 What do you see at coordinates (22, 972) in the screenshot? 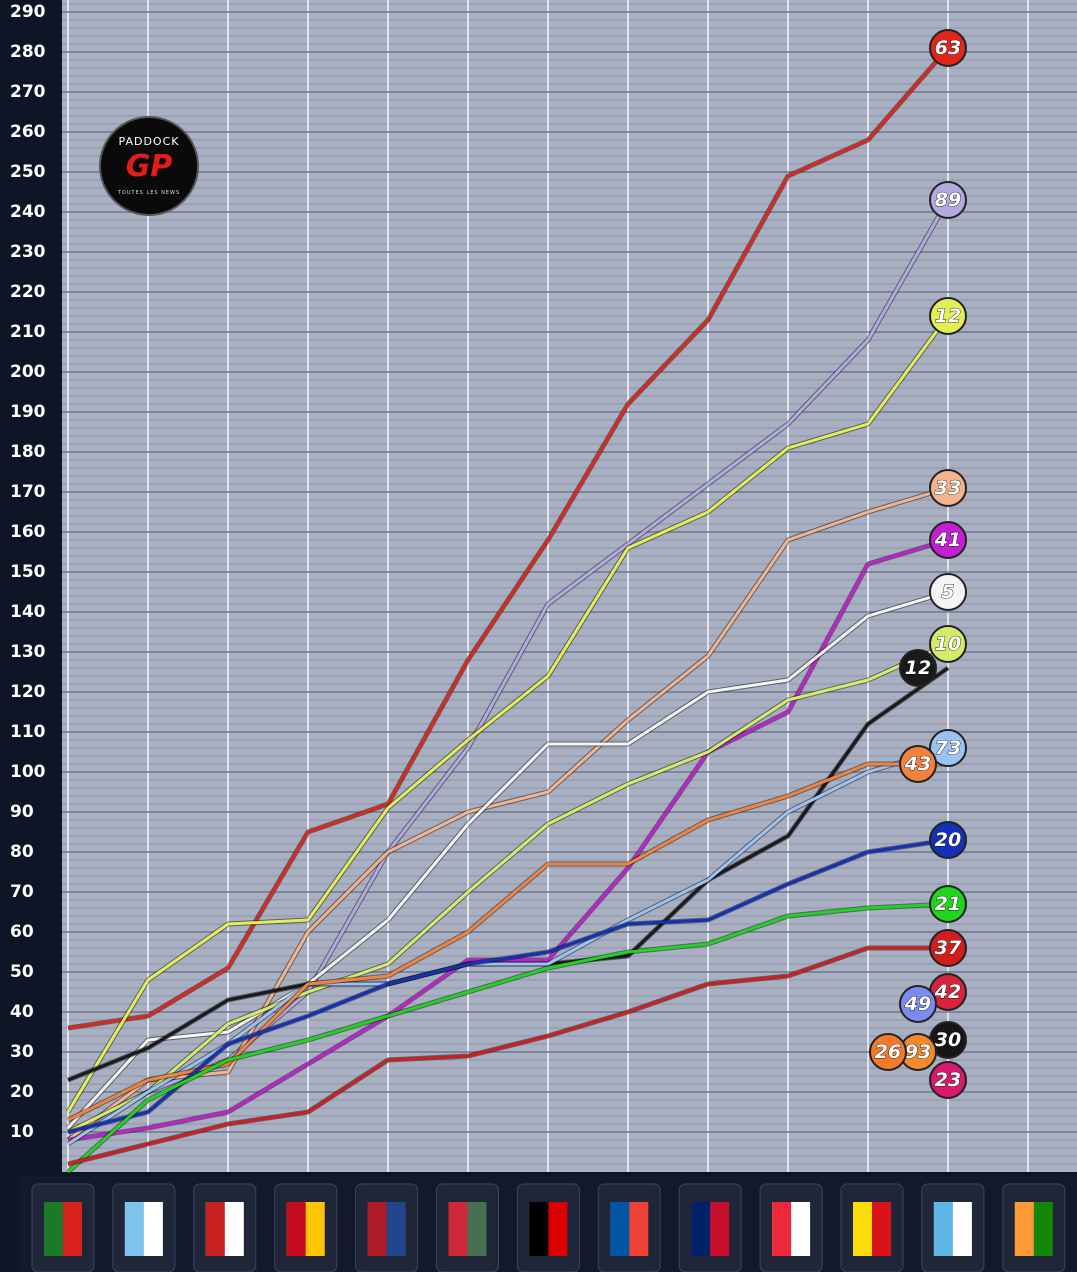
I see `y-tick-label: 50` at bounding box center [22, 972].